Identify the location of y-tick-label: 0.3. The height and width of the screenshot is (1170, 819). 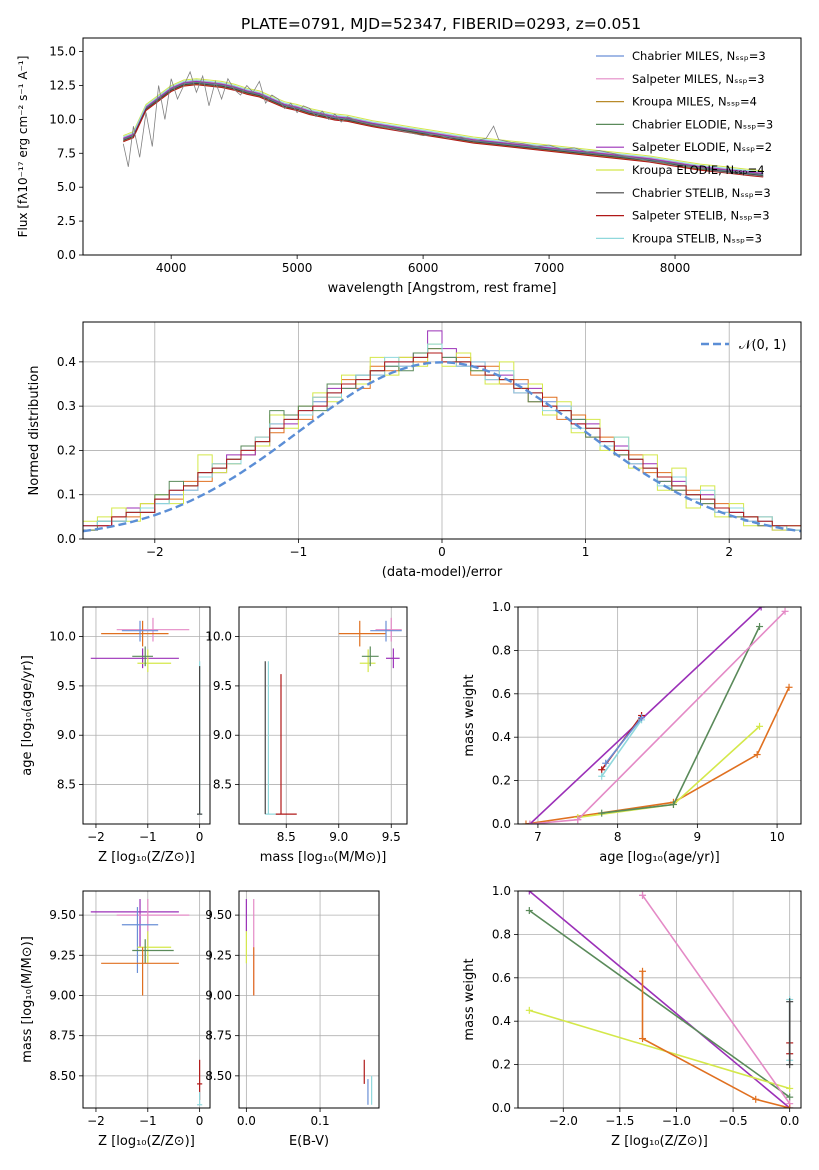
(66, 406).